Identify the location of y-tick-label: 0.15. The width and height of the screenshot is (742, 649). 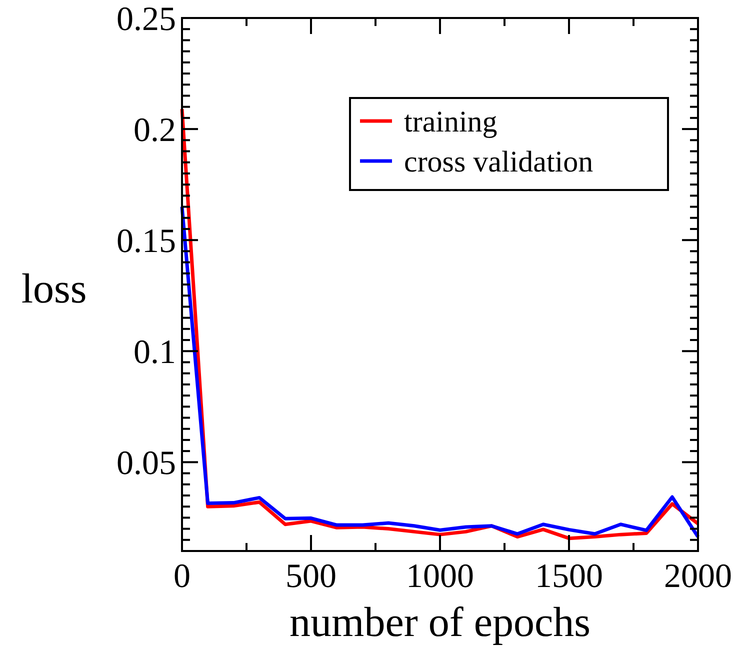
(146, 241).